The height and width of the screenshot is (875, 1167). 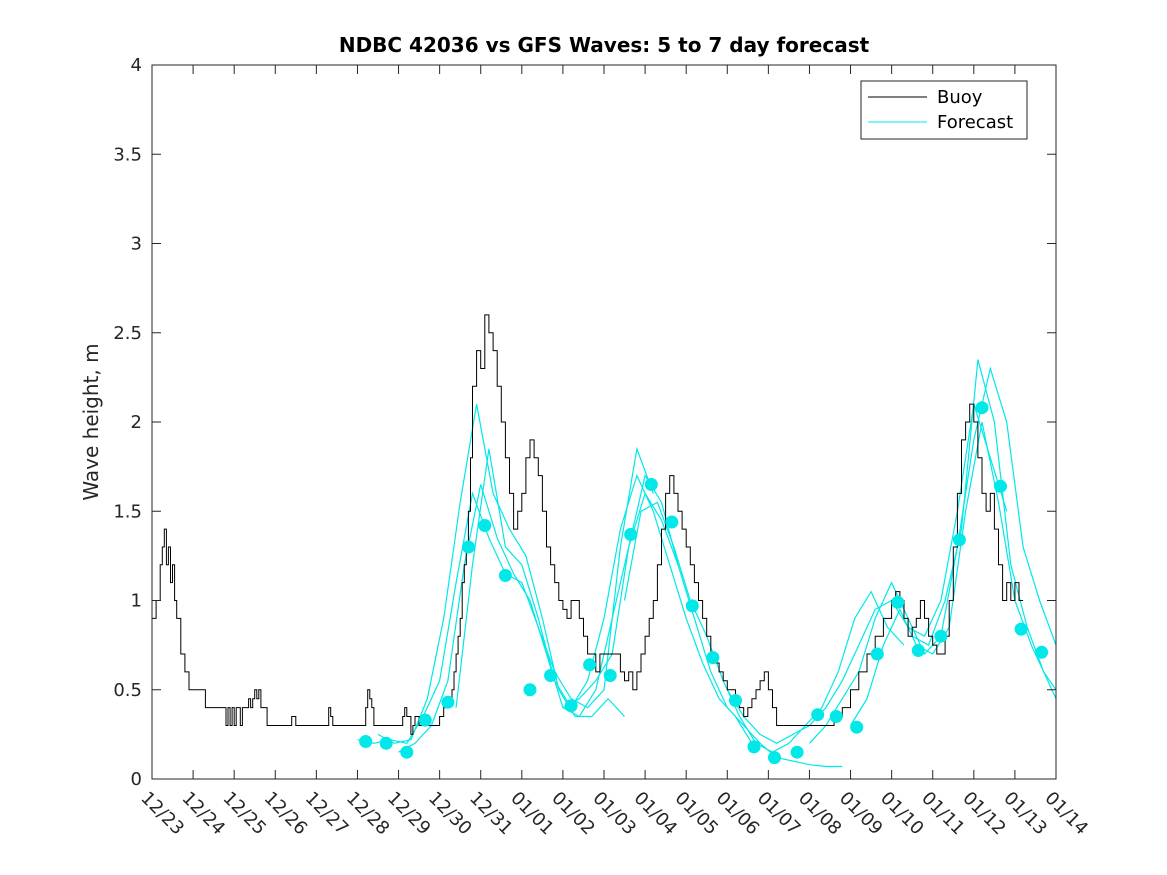 What do you see at coordinates (960, 97) in the screenshot?
I see `legend-buoy-label: Buoy` at bounding box center [960, 97].